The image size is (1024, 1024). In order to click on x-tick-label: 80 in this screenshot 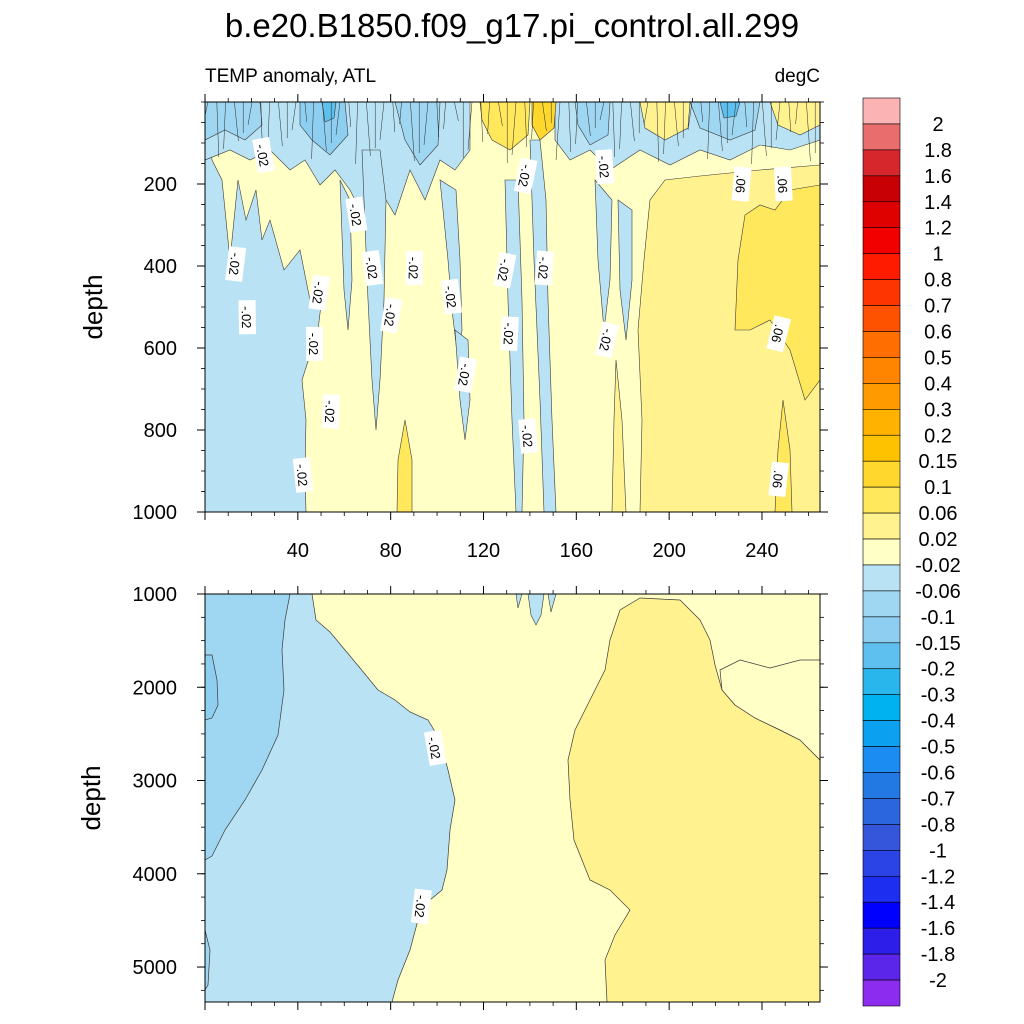, I will do `click(391, 551)`.